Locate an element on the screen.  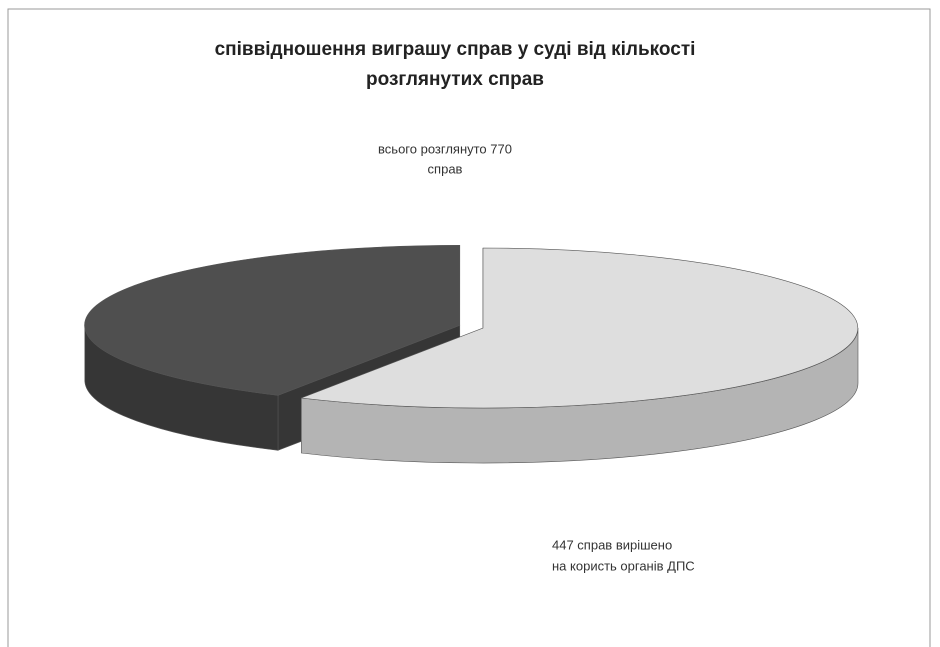
chart-title: розглянутих справ is located at coordinates (455, 79).